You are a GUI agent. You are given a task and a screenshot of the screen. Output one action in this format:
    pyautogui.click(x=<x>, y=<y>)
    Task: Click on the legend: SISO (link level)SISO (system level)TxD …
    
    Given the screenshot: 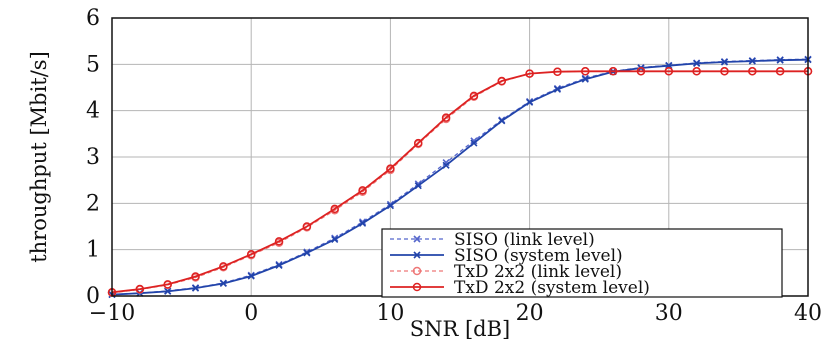 What is the action you would take?
    pyautogui.click(x=582, y=263)
    